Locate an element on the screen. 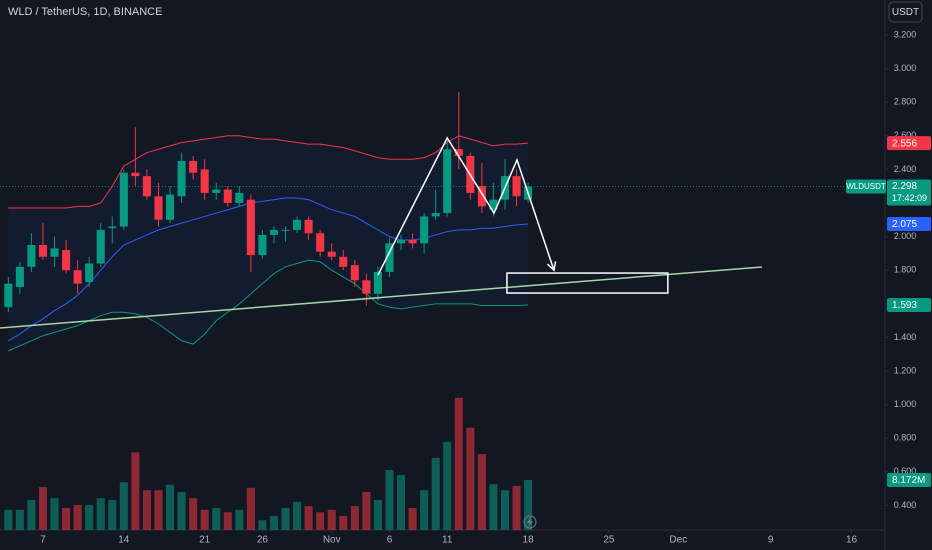 The width and height of the screenshot is (932, 550). y-tick-label: 0.400 is located at coordinates (905, 505).